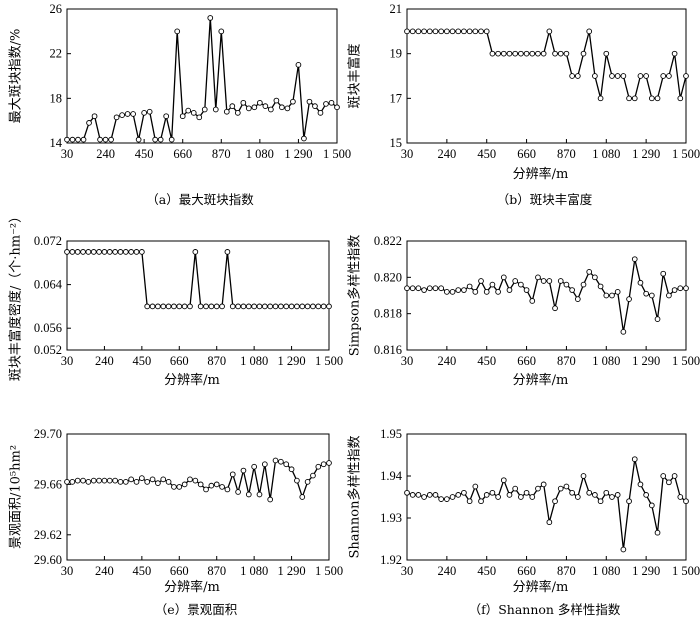  Describe the element at coordinates (56, 98) in the screenshot. I see `y-tick-label: 18` at that location.